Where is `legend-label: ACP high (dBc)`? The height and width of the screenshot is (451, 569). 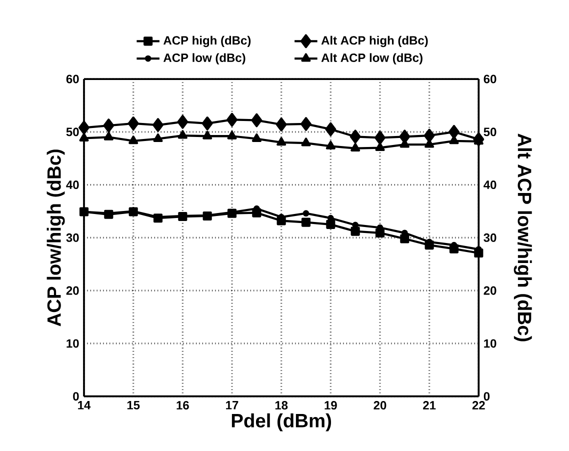
legend-label: ACP high (dBc) is located at coordinates (207, 42).